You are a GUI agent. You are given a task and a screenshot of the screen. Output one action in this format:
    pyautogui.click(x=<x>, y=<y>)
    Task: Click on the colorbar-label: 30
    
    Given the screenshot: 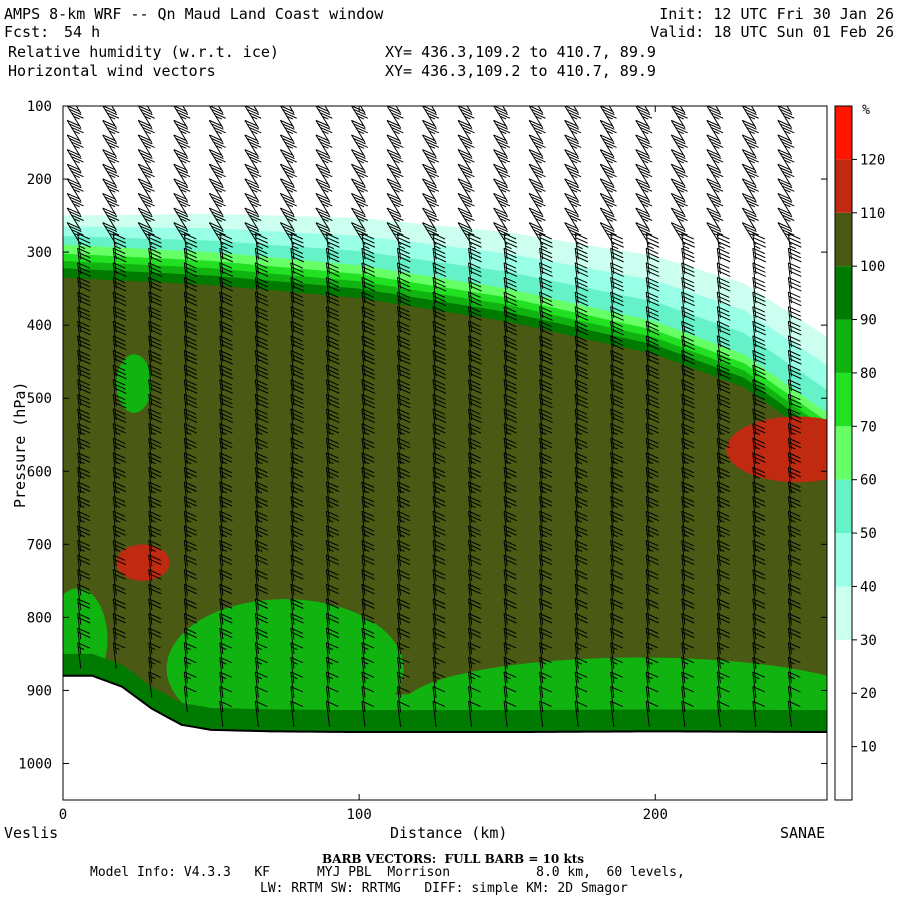 What is the action you would take?
    pyautogui.click(x=868, y=641)
    